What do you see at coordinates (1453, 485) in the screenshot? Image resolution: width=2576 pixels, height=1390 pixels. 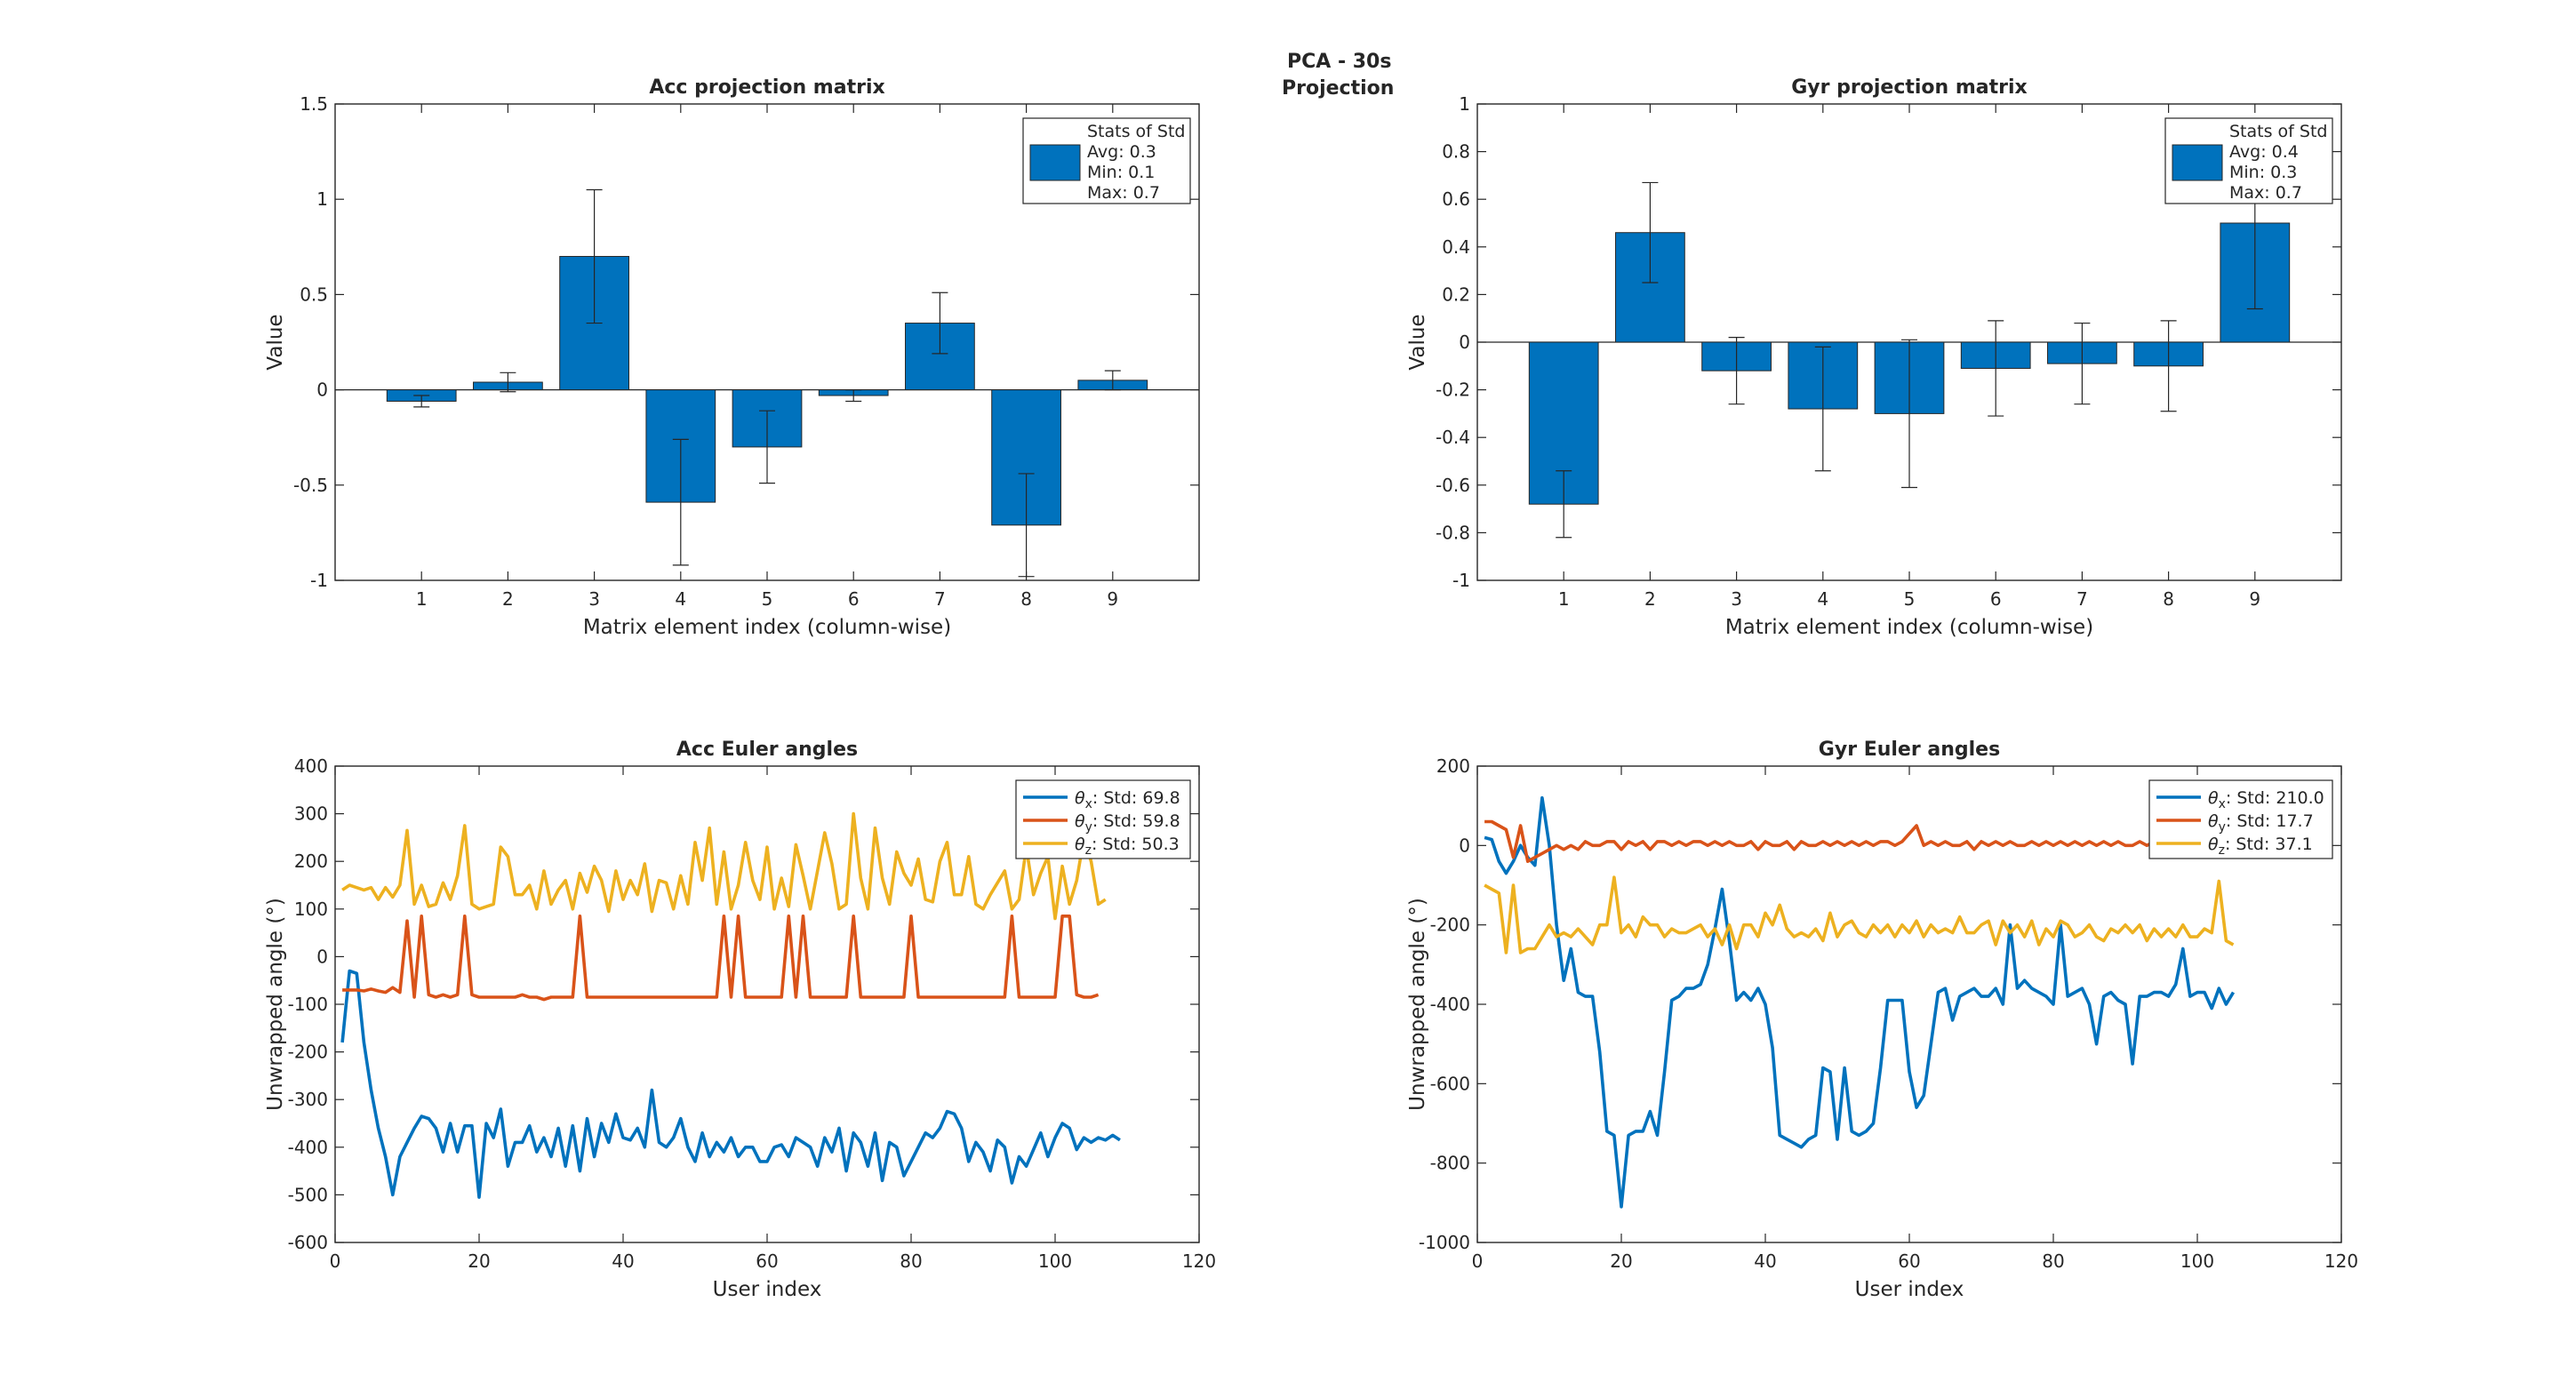 I see `gyr-projection-ytick-label-2: -0.6` at bounding box center [1453, 485].